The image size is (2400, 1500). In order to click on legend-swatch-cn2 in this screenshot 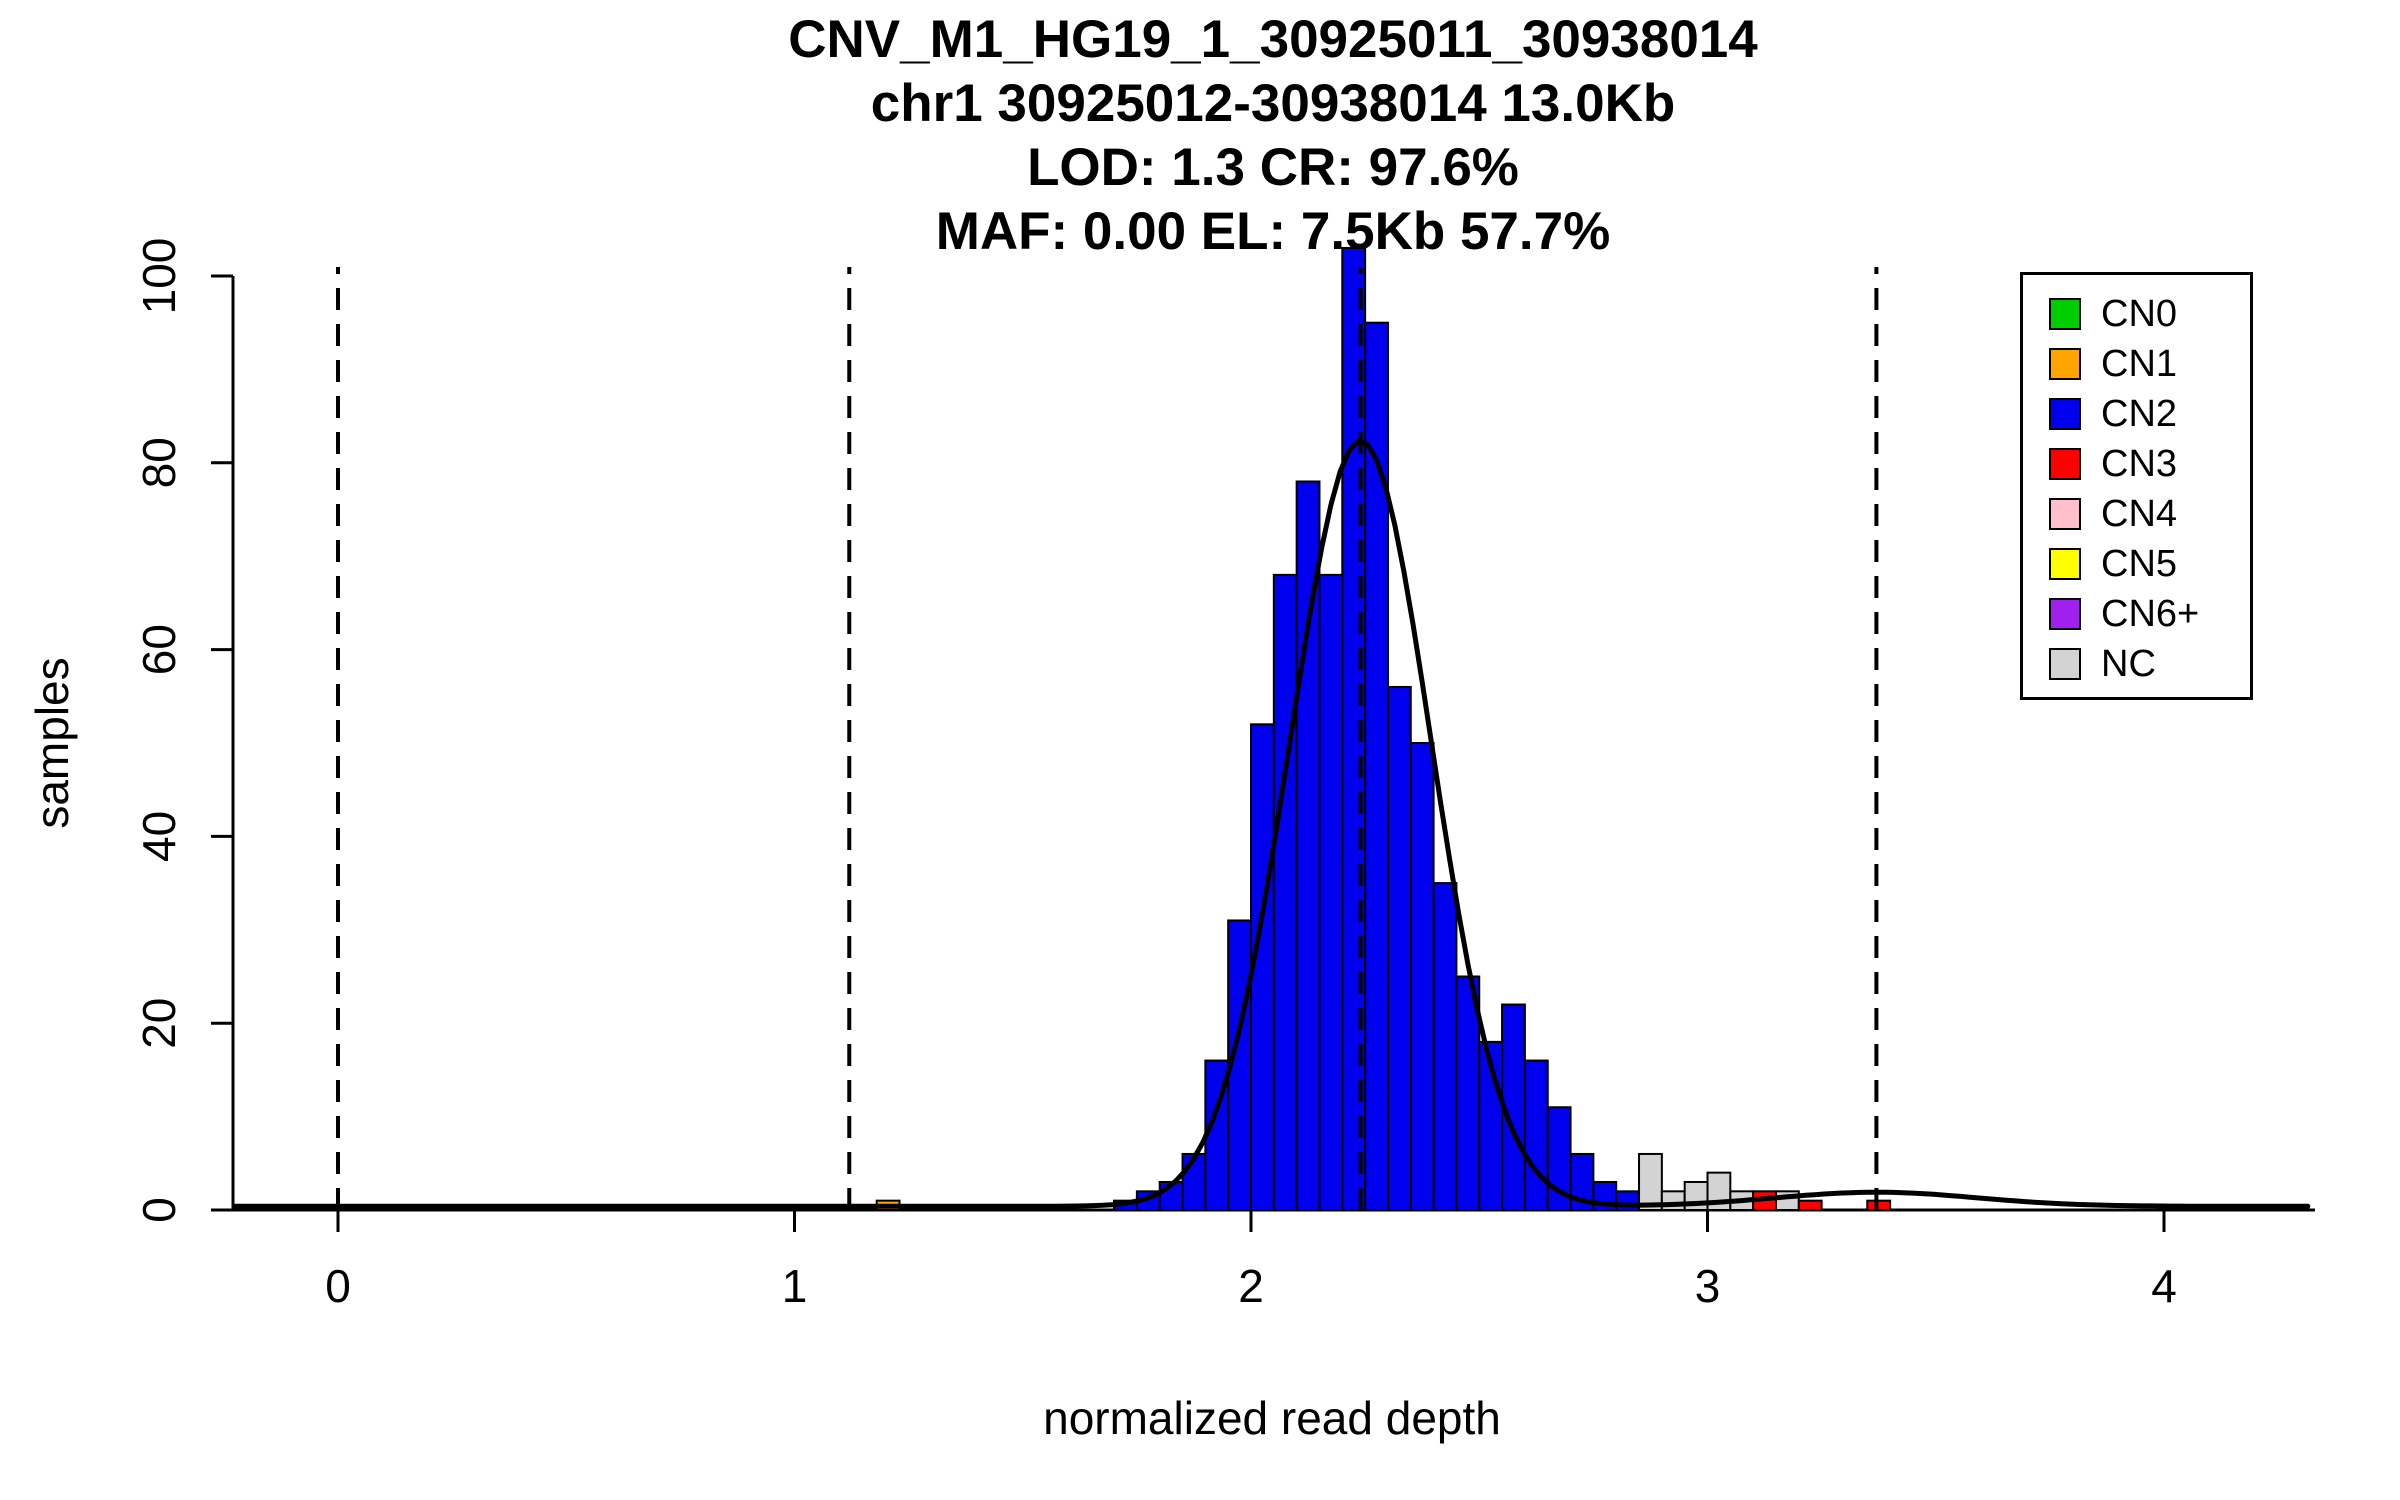, I will do `click(2065, 414)`.